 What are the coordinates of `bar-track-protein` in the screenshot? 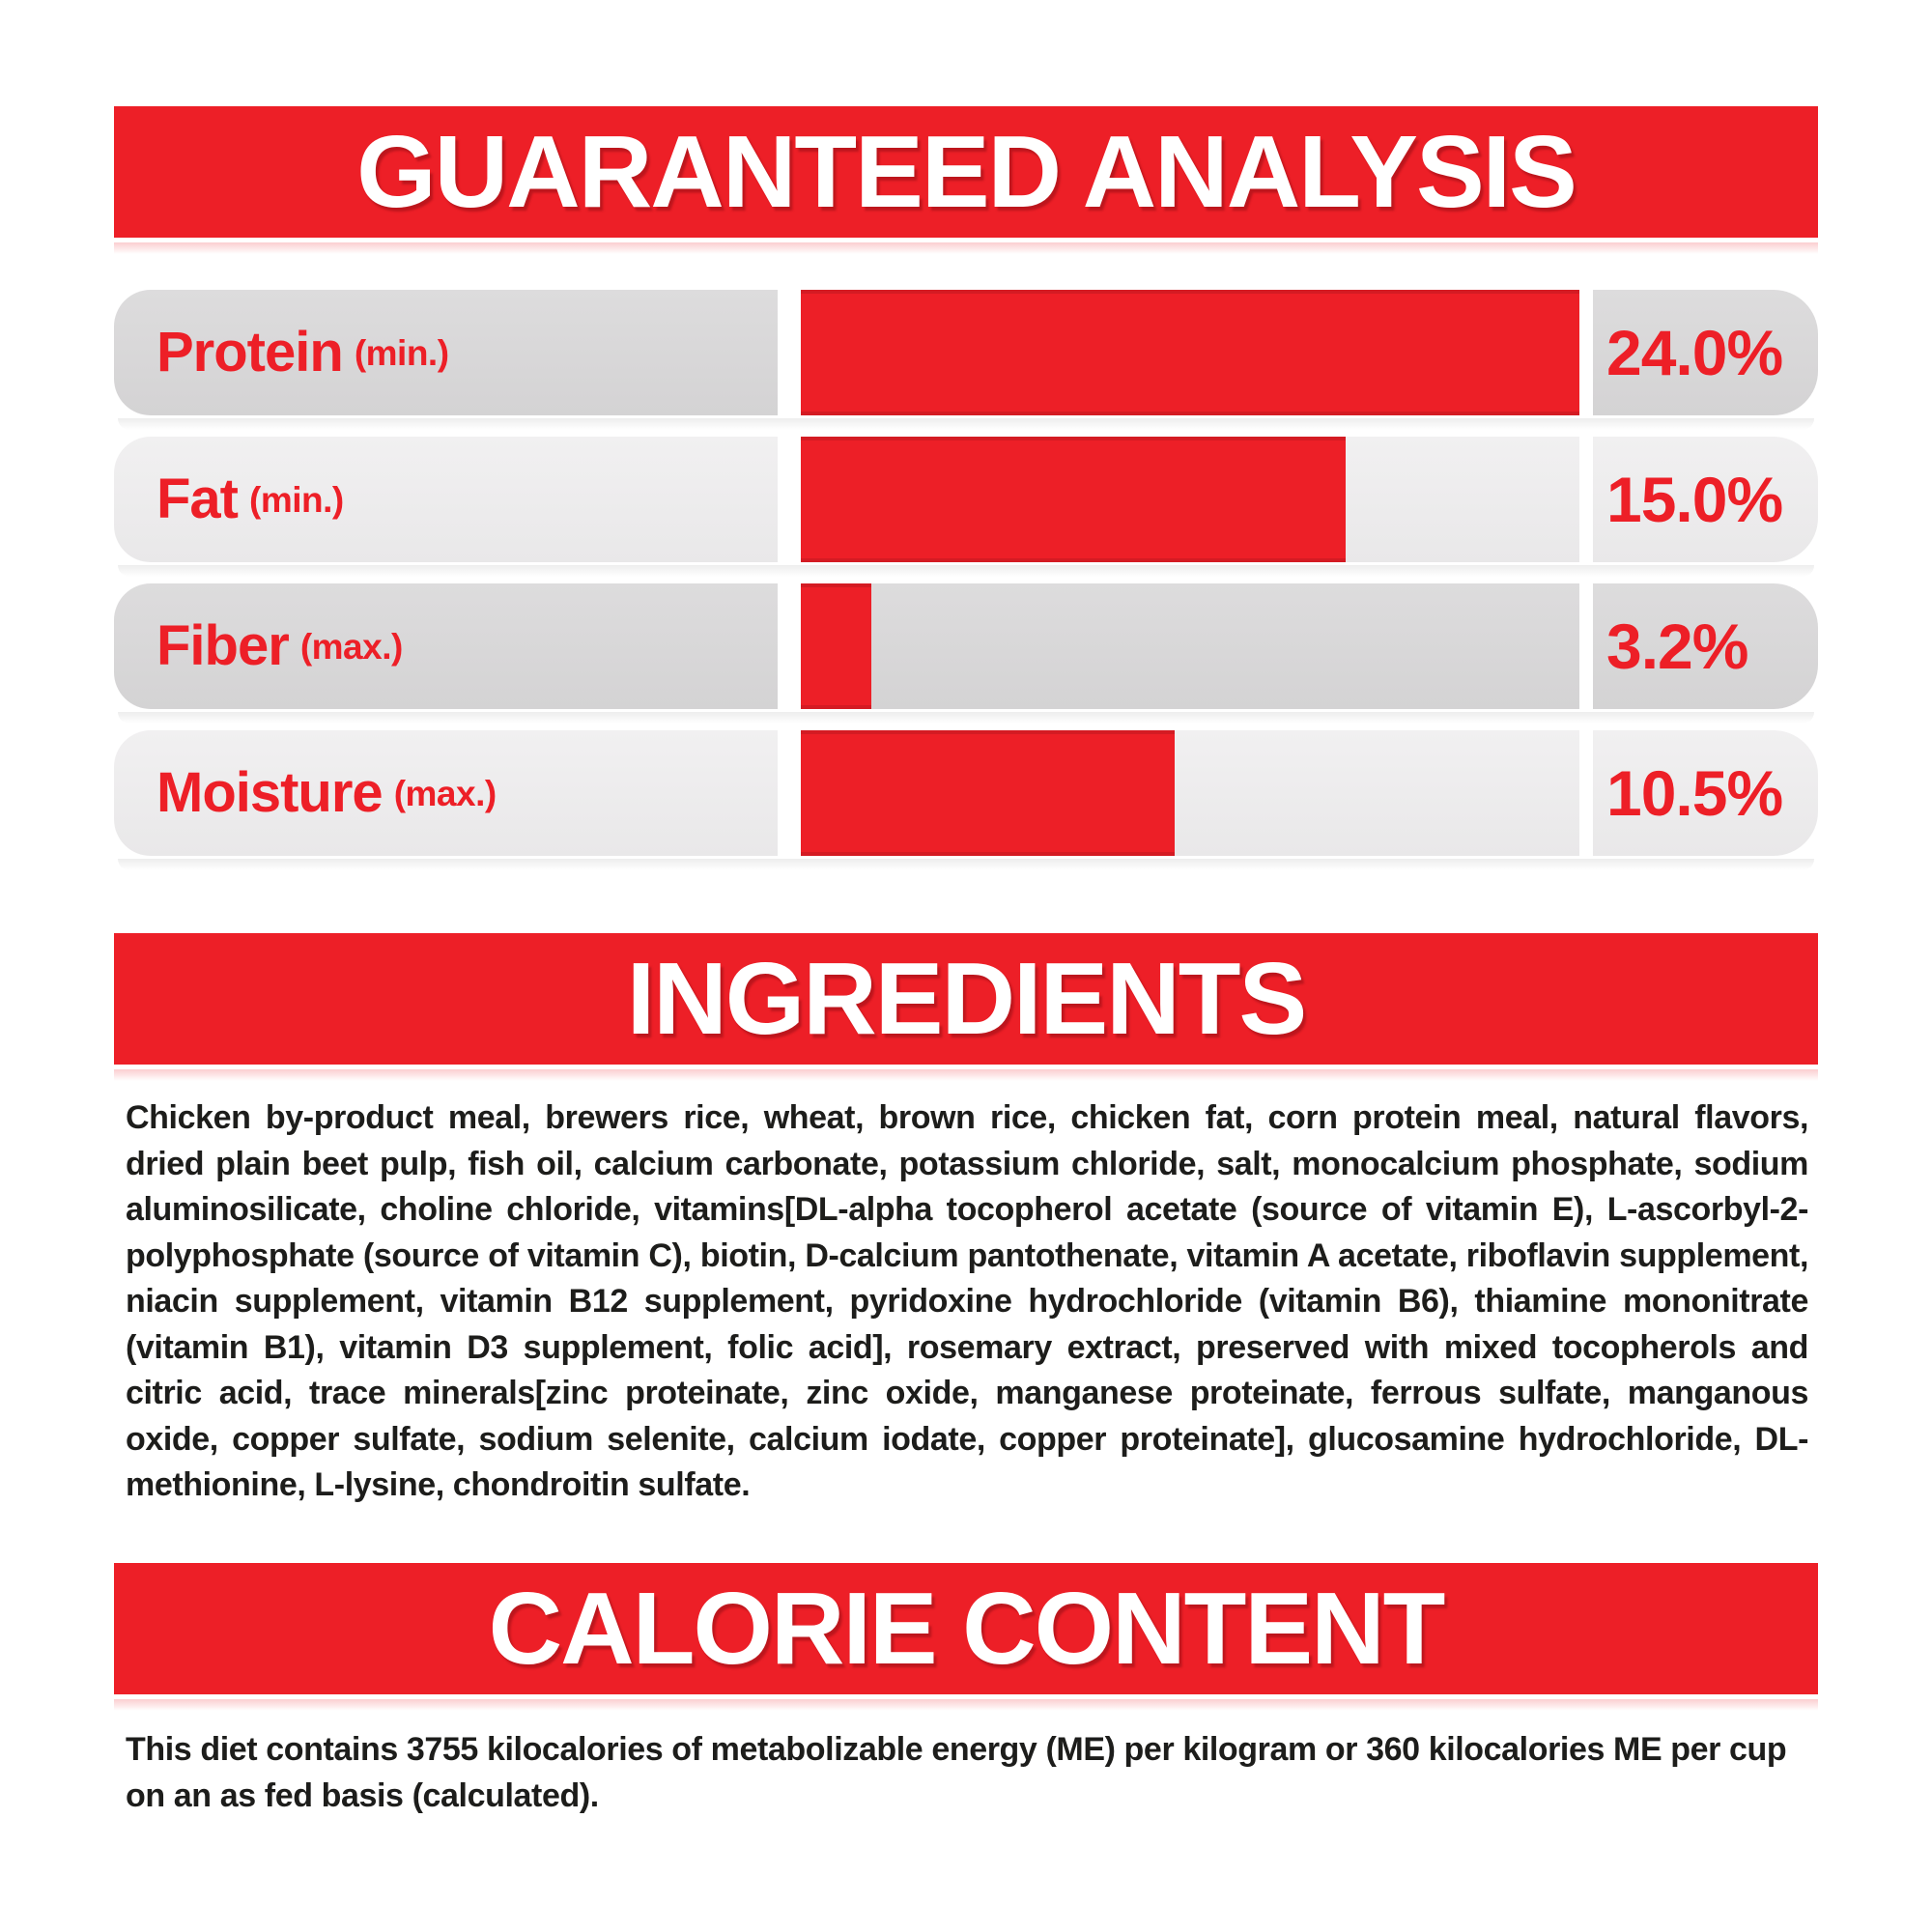 It's located at (1190, 352).